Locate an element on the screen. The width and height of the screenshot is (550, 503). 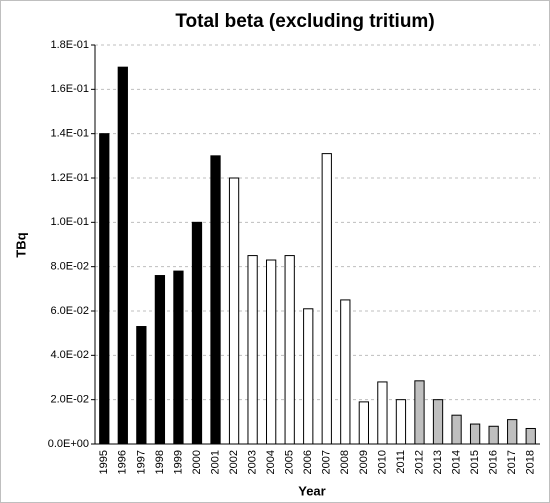
x-axis-title: Year is located at coordinates (311, 490).